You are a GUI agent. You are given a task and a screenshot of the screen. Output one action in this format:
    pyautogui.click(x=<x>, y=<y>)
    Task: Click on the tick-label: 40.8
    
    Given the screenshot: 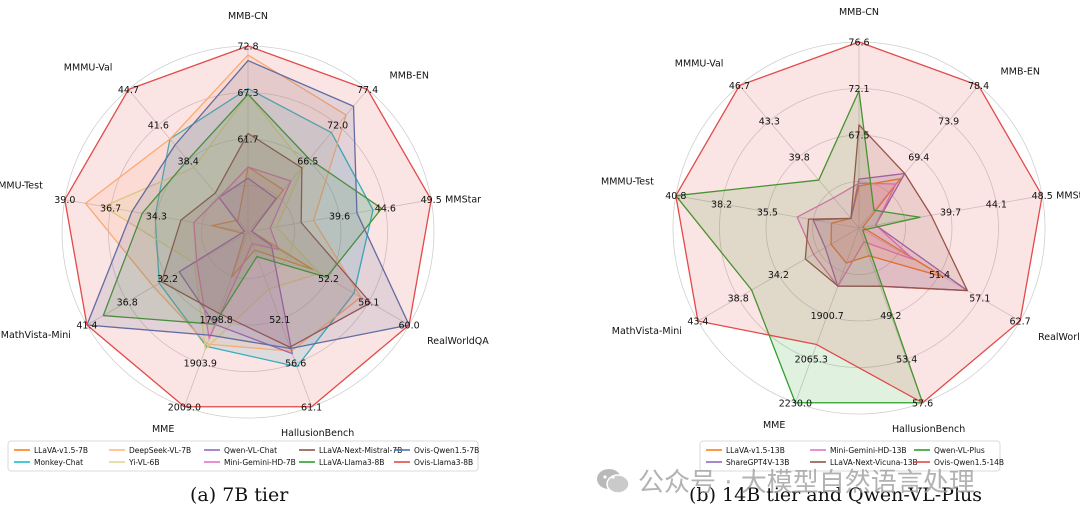 What is the action you would take?
    pyautogui.click(x=675, y=196)
    